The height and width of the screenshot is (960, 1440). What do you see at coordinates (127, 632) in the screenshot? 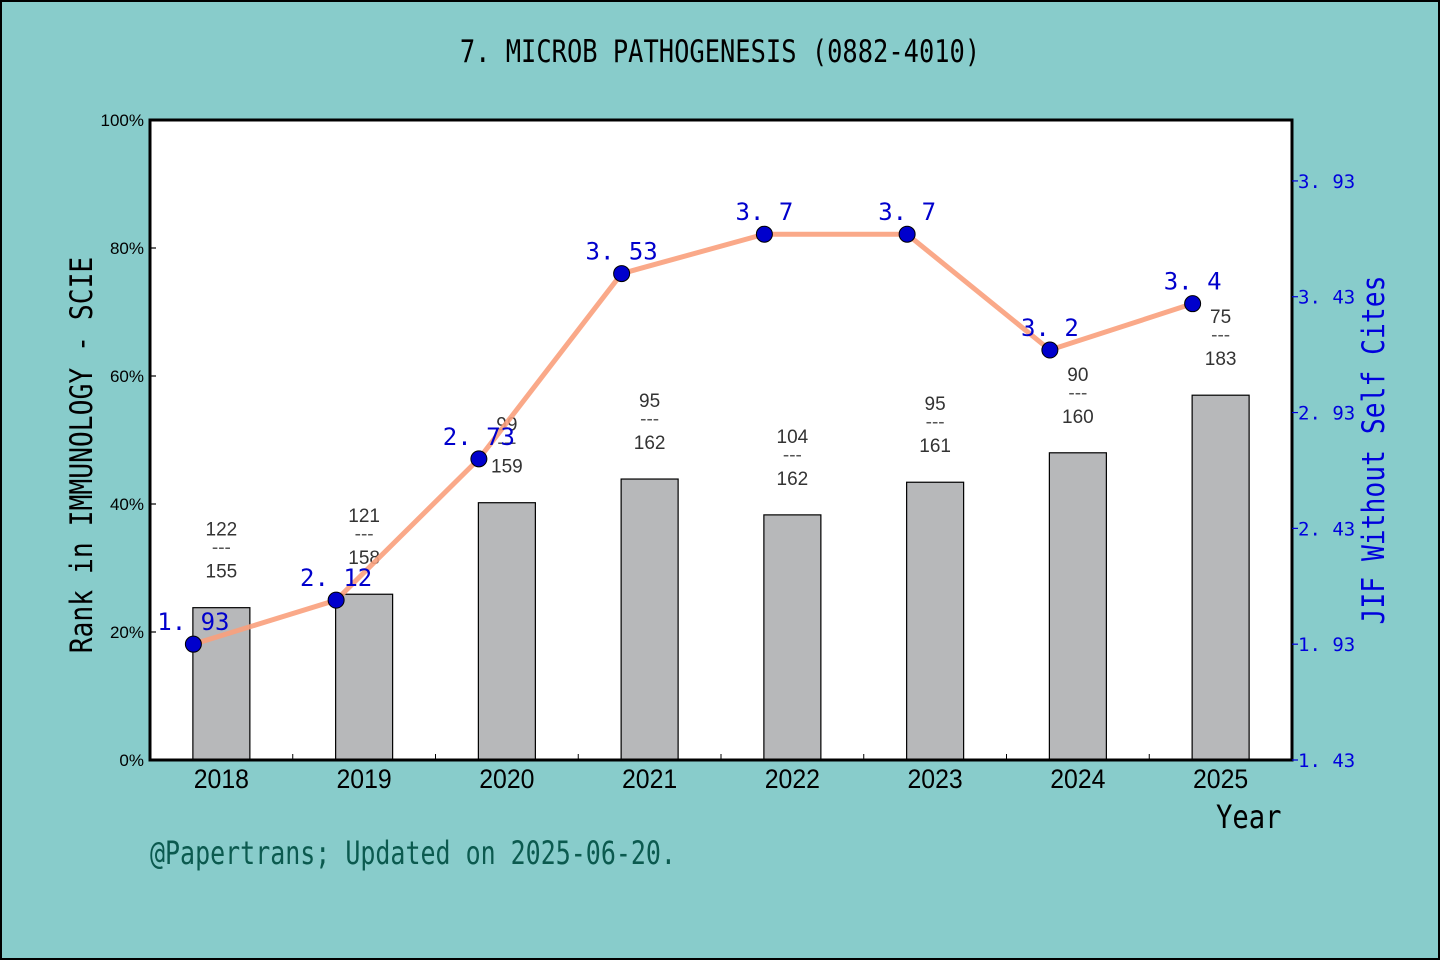
I see `y-tick-left: 20%` at bounding box center [127, 632].